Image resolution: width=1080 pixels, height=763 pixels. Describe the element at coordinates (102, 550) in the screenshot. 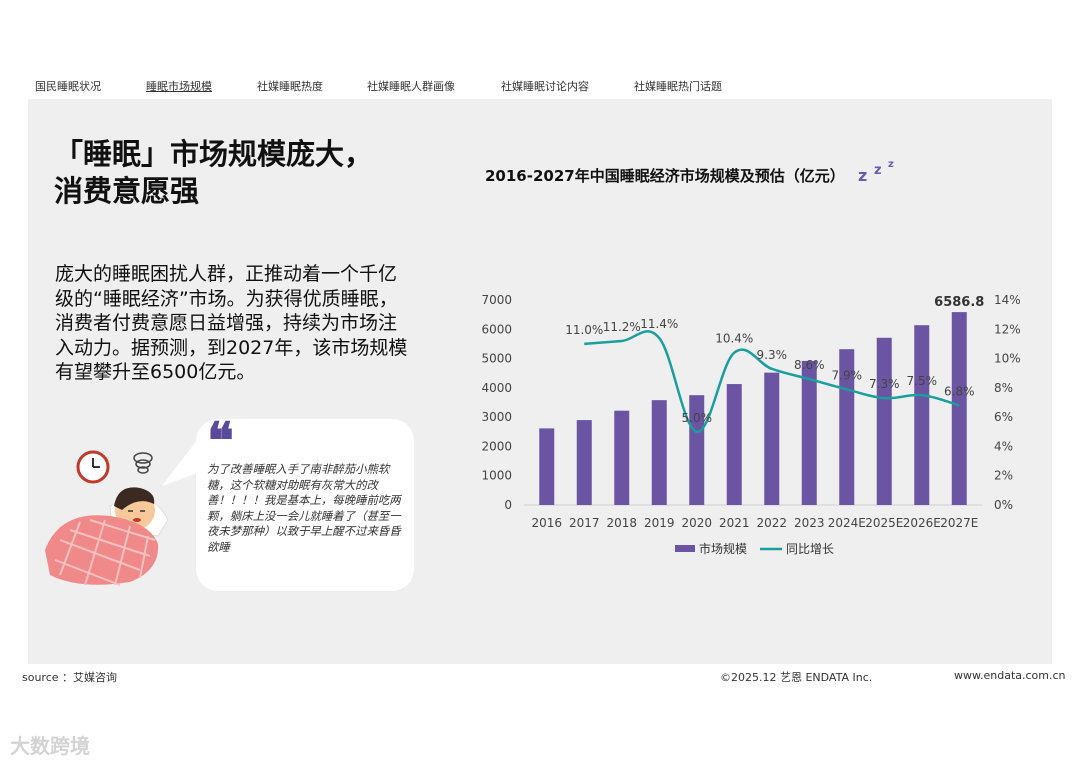

I see `blanket-shape` at that location.